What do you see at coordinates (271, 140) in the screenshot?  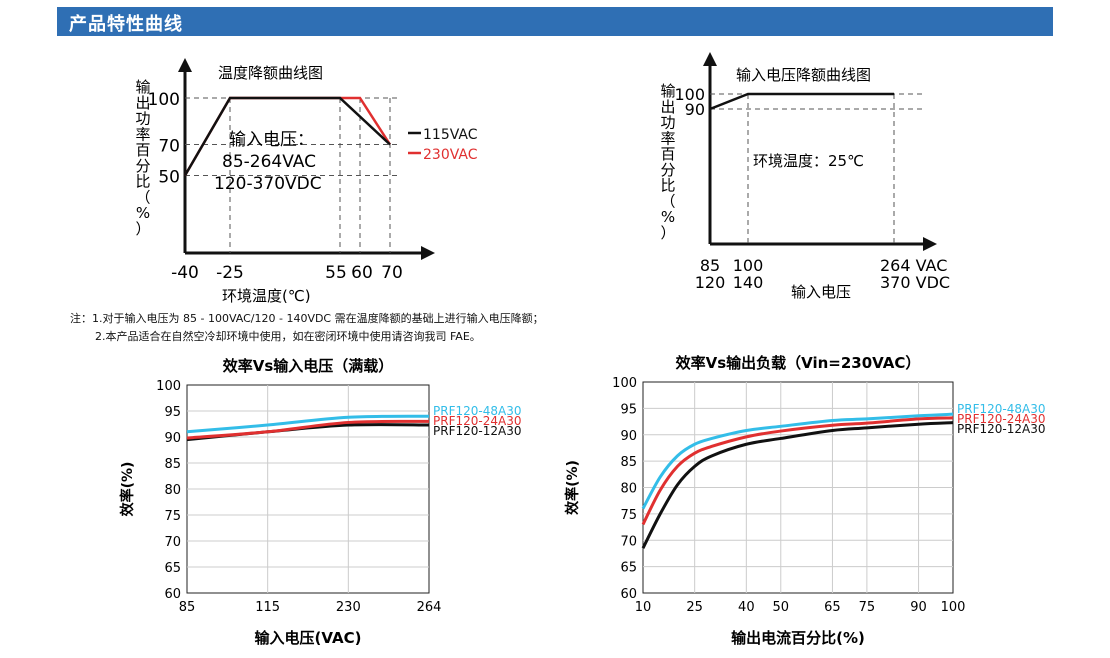 I see `temp-annotation-1: 输入电压：` at bounding box center [271, 140].